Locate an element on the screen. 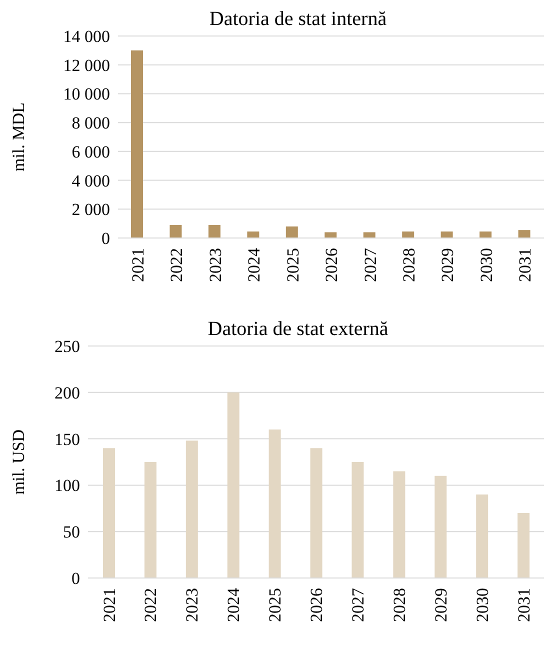 The width and height of the screenshot is (555, 645). y-tick-label: 50 is located at coordinates (71, 532).